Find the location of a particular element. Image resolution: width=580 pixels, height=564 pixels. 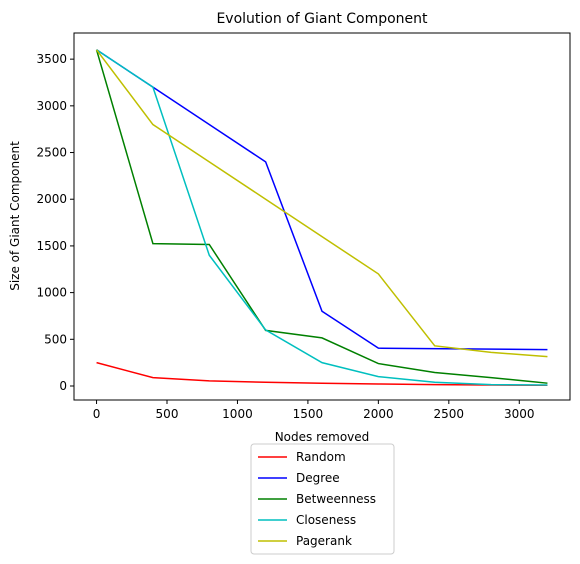

y-tick-label: 3000 is located at coordinates (51, 106).